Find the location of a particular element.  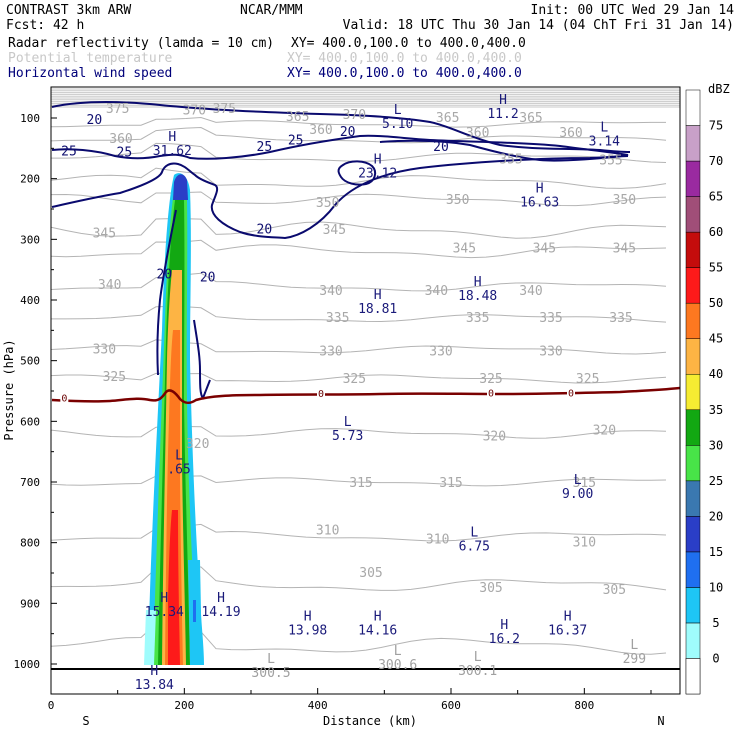

field-2-name: Potential temperature is located at coordinates (90, 58).